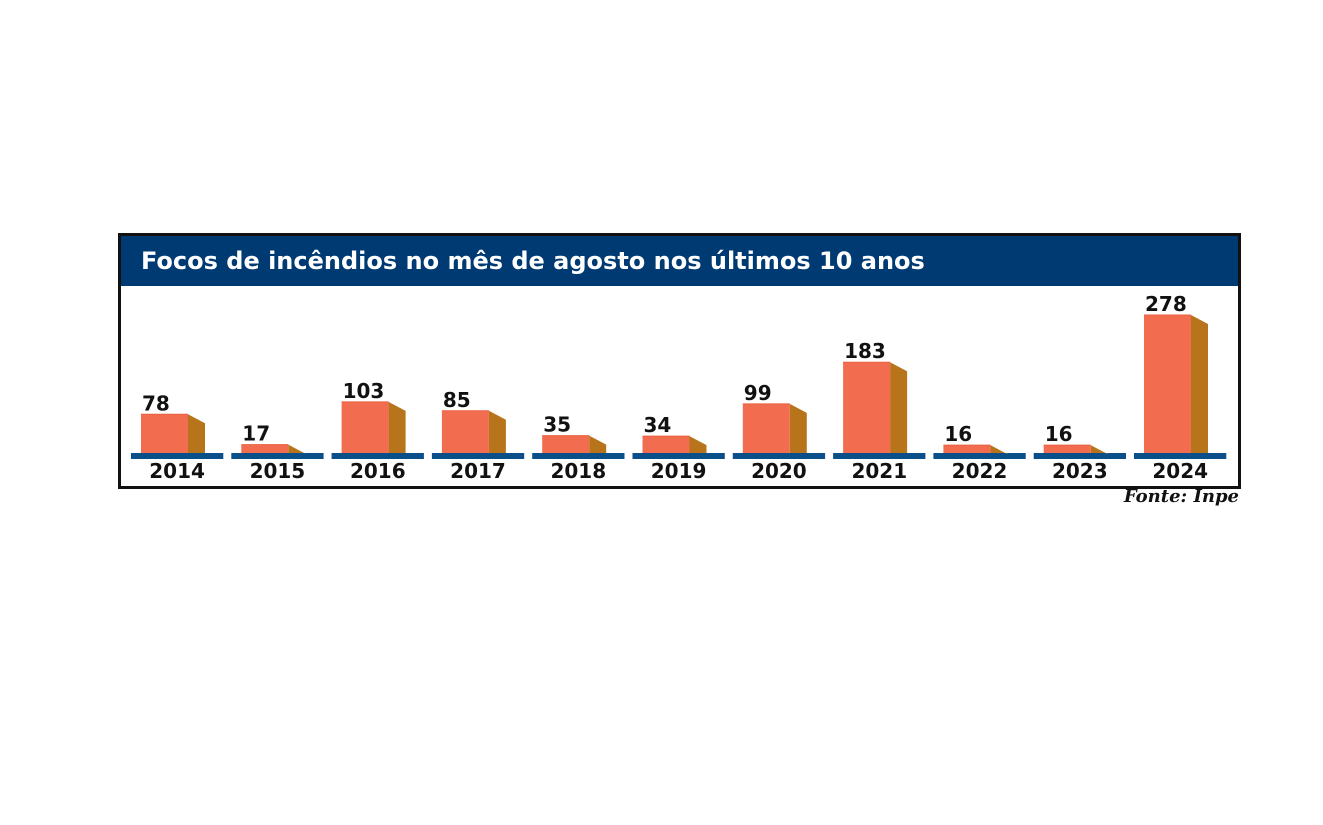  What do you see at coordinates (1180, 471) in the screenshot?
I see `category-label: 2024` at bounding box center [1180, 471].